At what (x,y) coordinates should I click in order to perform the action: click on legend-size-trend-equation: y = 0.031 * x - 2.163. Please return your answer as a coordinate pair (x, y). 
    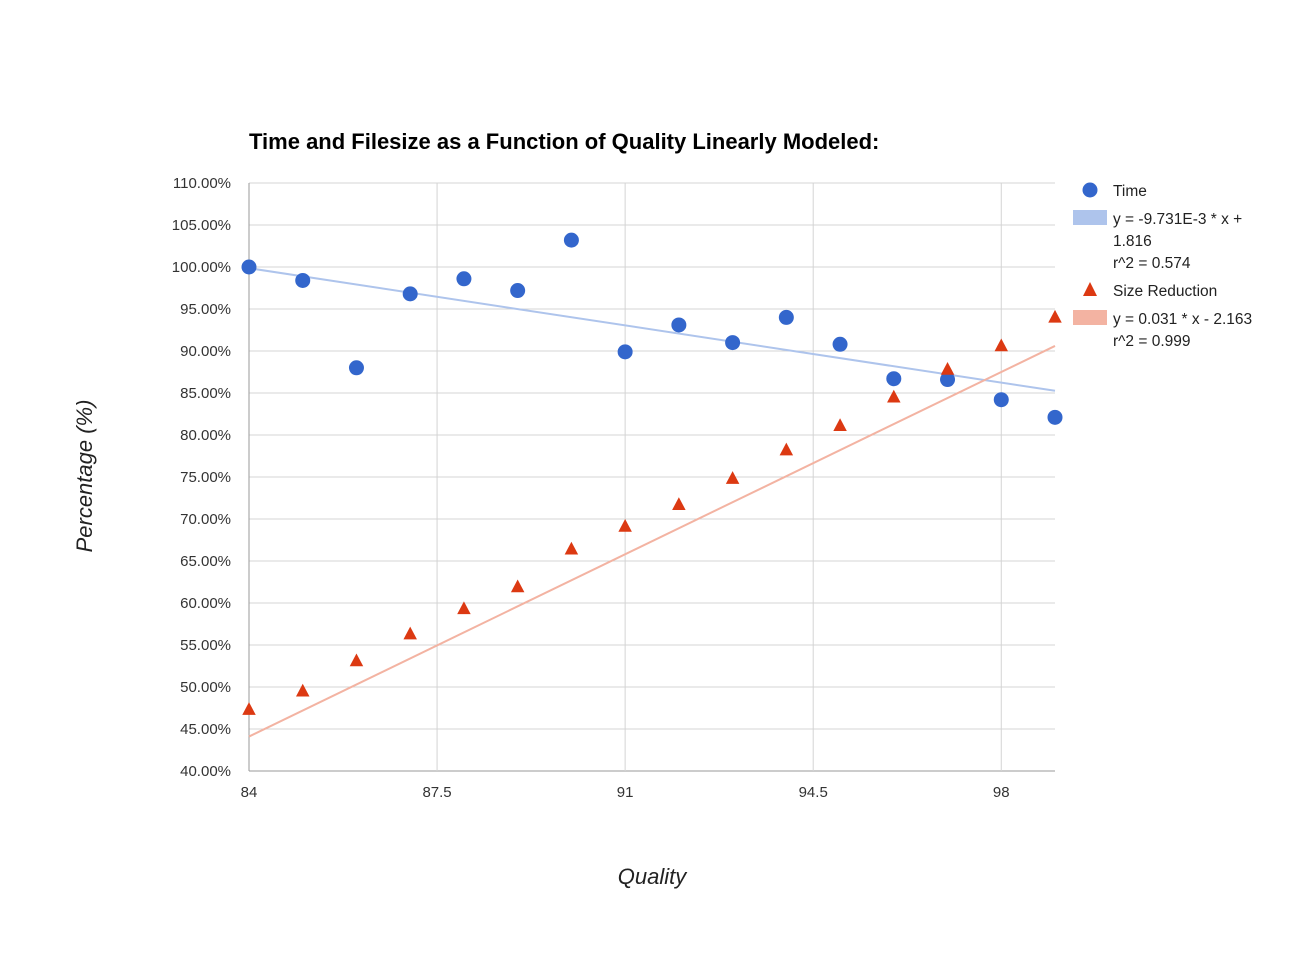
    Looking at the image, I should click on (1182, 319).